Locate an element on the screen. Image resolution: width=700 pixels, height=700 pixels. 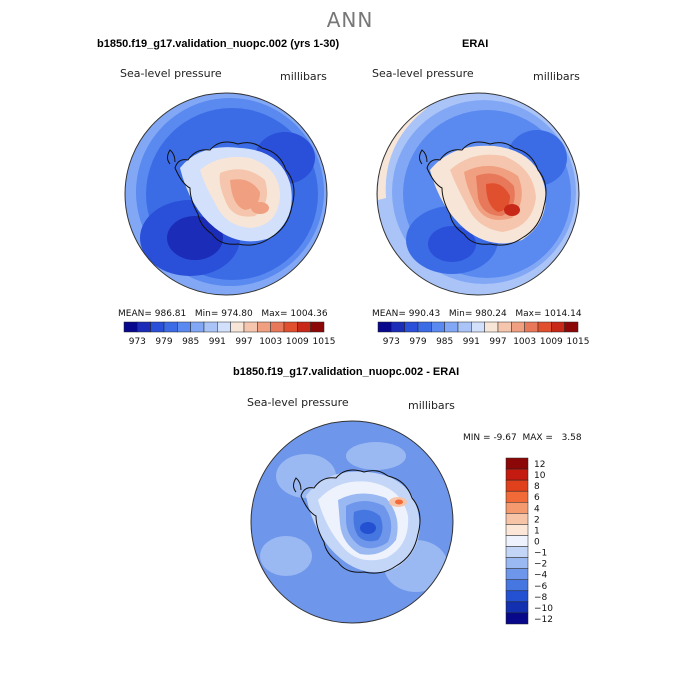
colorbar-tick-label: −10 is located at coordinates (543, 609).